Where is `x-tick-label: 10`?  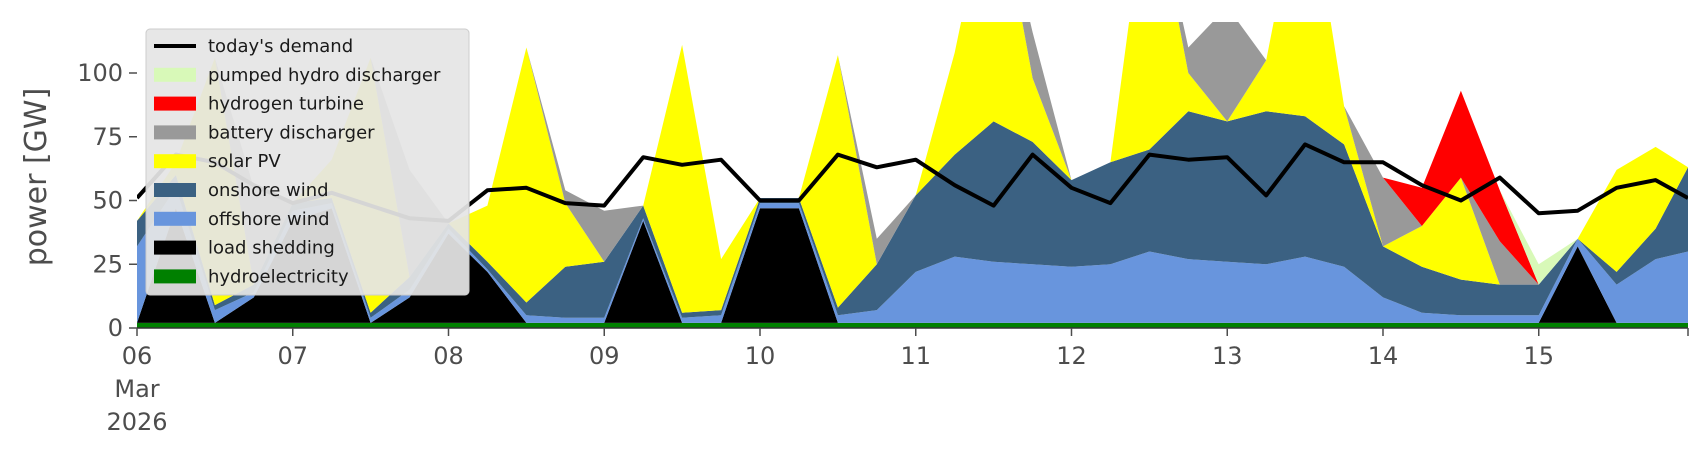 x-tick-label: 10 is located at coordinates (760, 356).